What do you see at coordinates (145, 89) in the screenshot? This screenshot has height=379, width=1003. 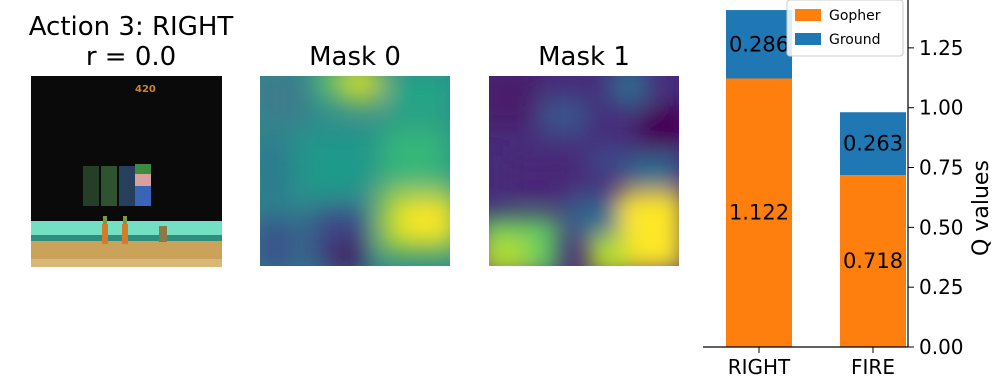 I see `game-score: 420` at bounding box center [145, 89].